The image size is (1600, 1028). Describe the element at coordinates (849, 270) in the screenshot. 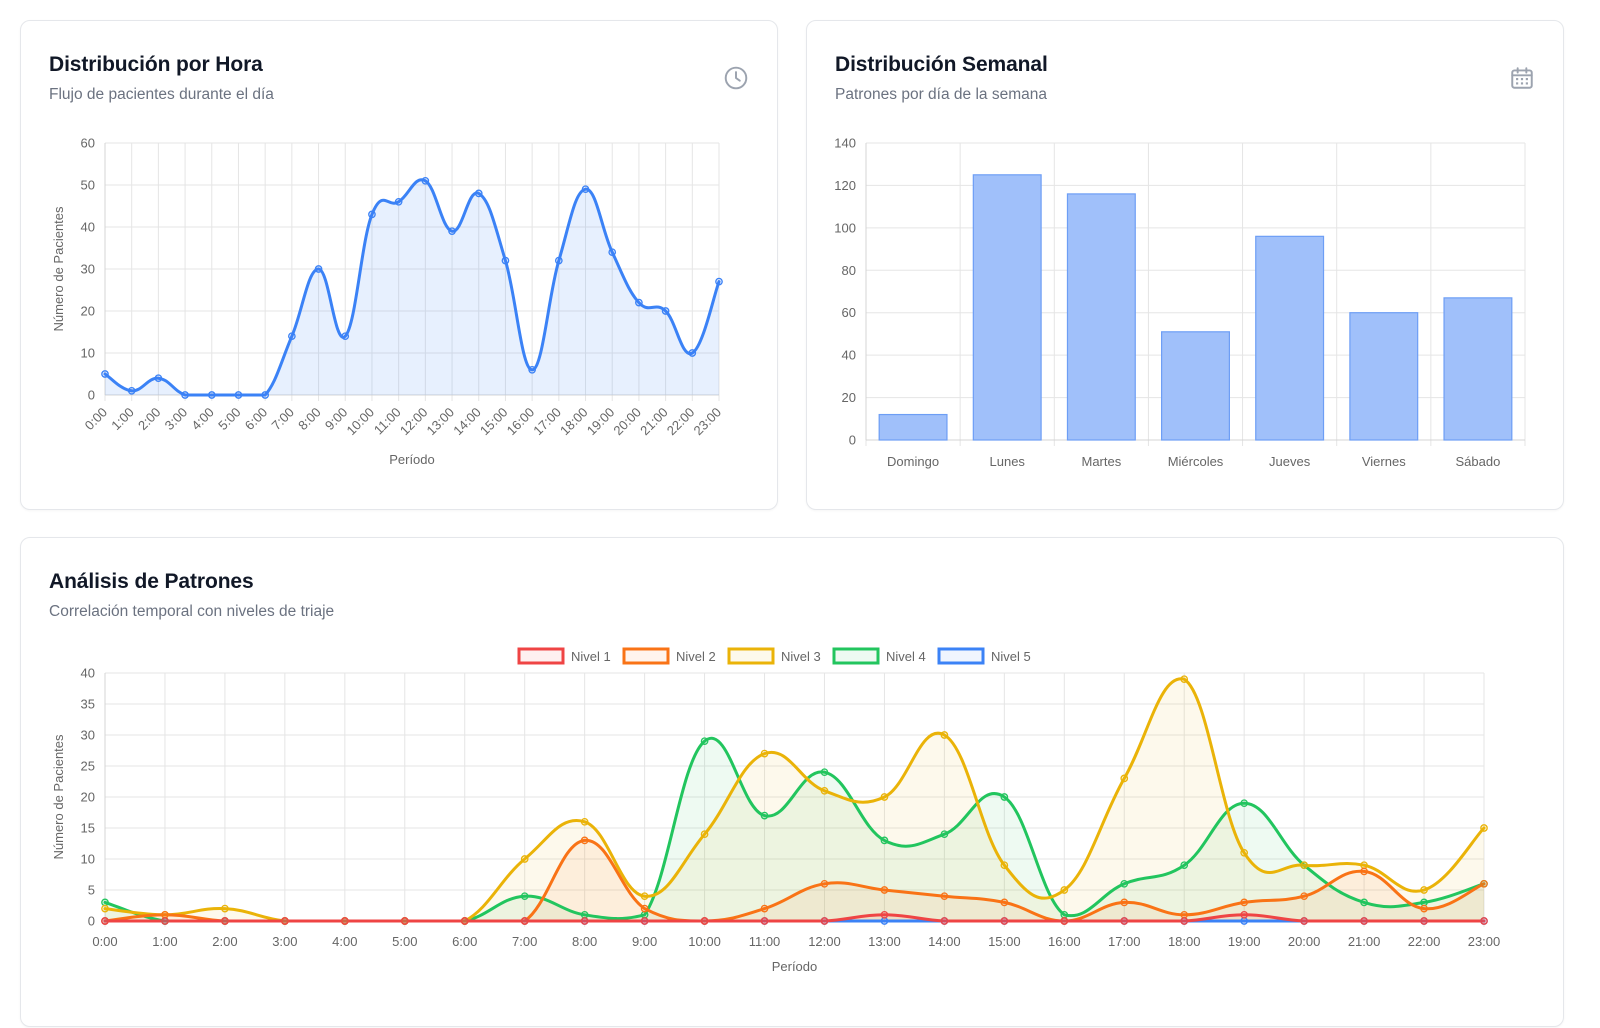

I see `y-tick-label: 80` at that location.